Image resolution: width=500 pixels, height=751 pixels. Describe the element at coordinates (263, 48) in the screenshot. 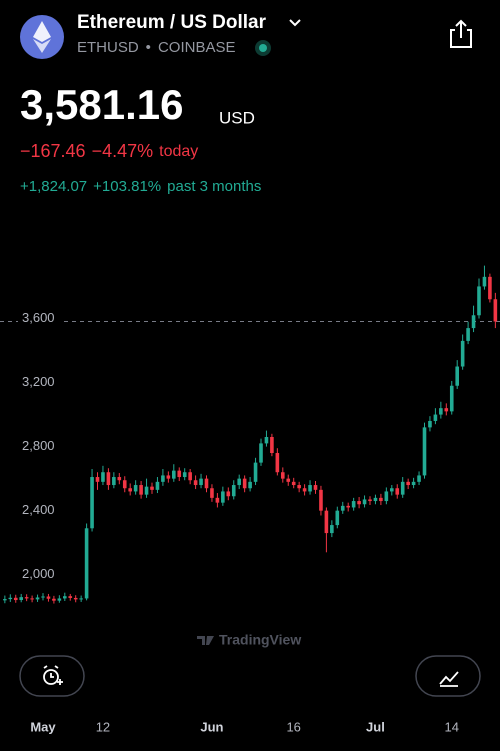

I see `status-dot` at that location.